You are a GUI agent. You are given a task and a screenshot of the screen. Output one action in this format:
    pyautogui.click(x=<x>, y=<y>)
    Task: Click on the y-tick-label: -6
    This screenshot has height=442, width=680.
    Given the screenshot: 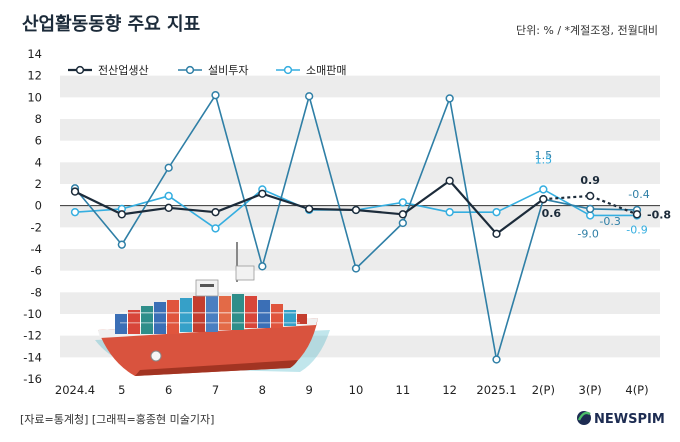 What is the action you would take?
    pyautogui.click(x=36, y=271)
    